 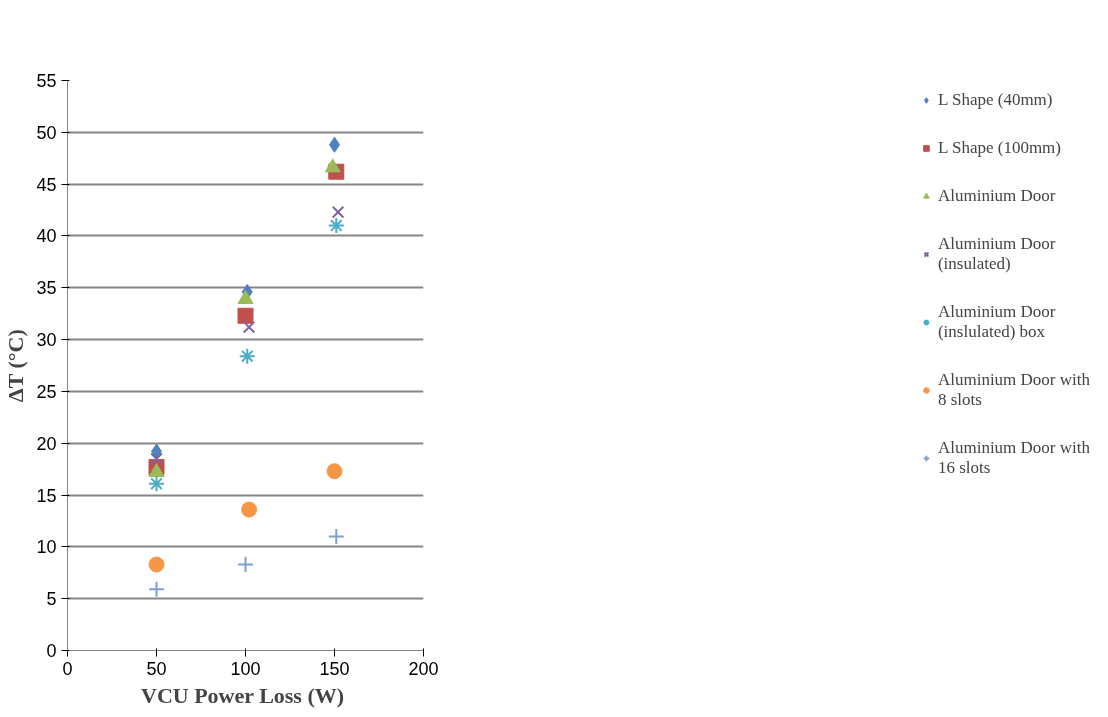 What do you see at coordinates (995, 100) in the screenshot?
I see `legend-label: L Shape (40mm)` at bounding box center [995, 100].